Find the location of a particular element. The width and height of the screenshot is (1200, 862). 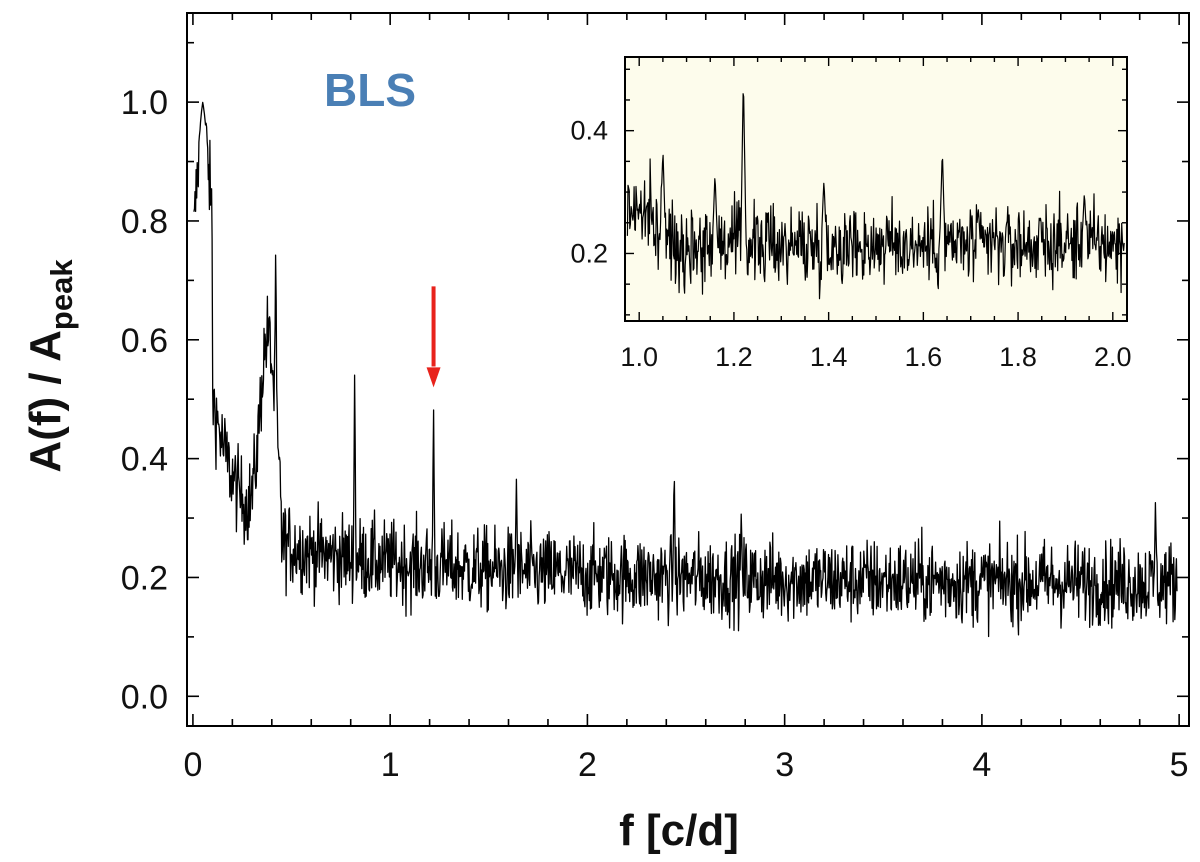

y-axis-title: A(f) / Apeak is located at coordinates (50, 366).